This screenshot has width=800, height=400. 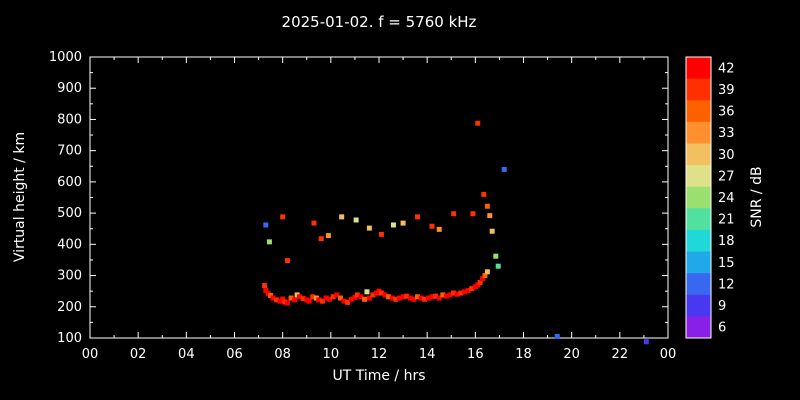 I want to click on colorbar-tick-label: 39, so click(x=726, y=90).